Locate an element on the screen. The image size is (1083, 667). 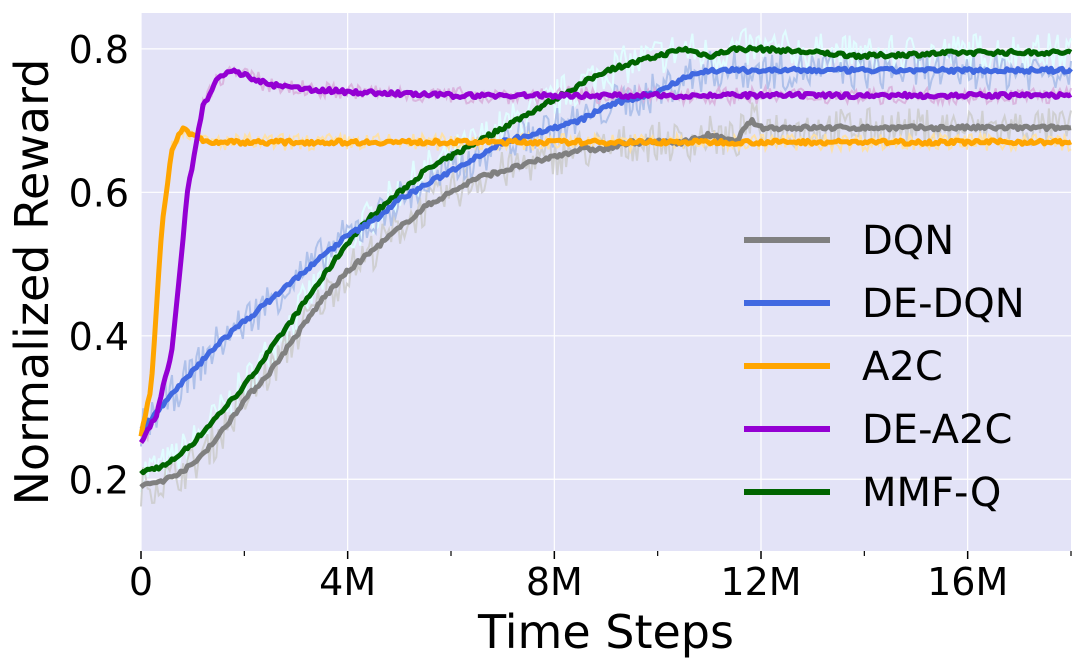
legend-label: DQN is located at coordinates (908, 241).